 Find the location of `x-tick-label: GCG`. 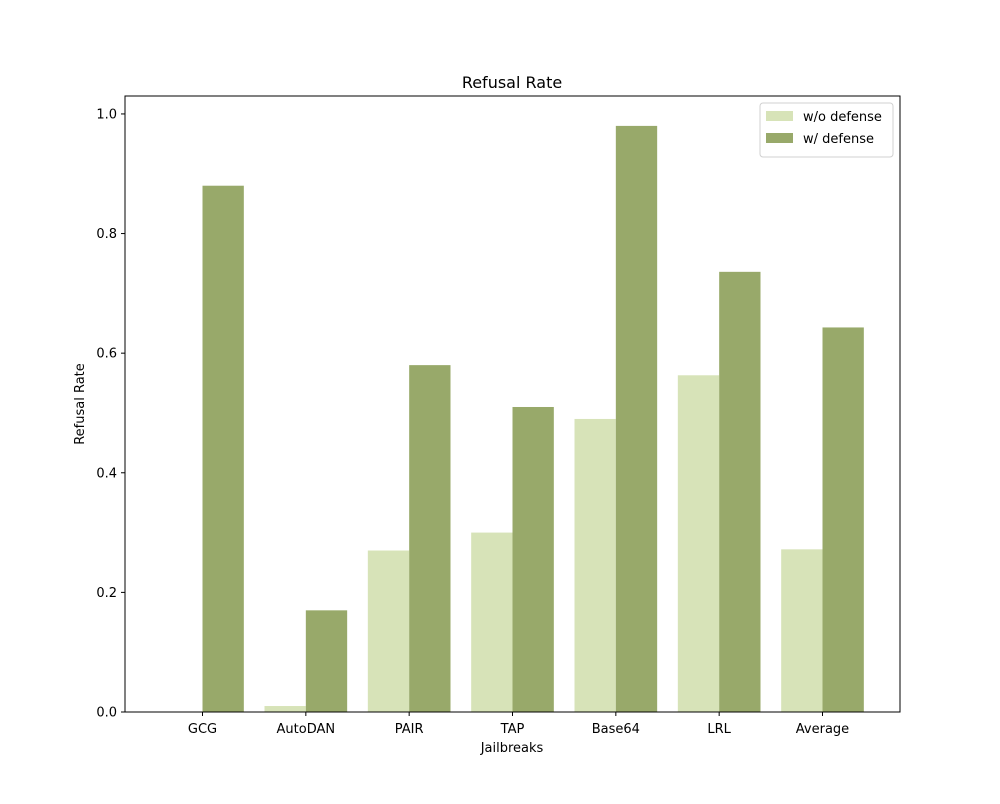

x-tick-label: GCG is located at coordinates (202, 729).